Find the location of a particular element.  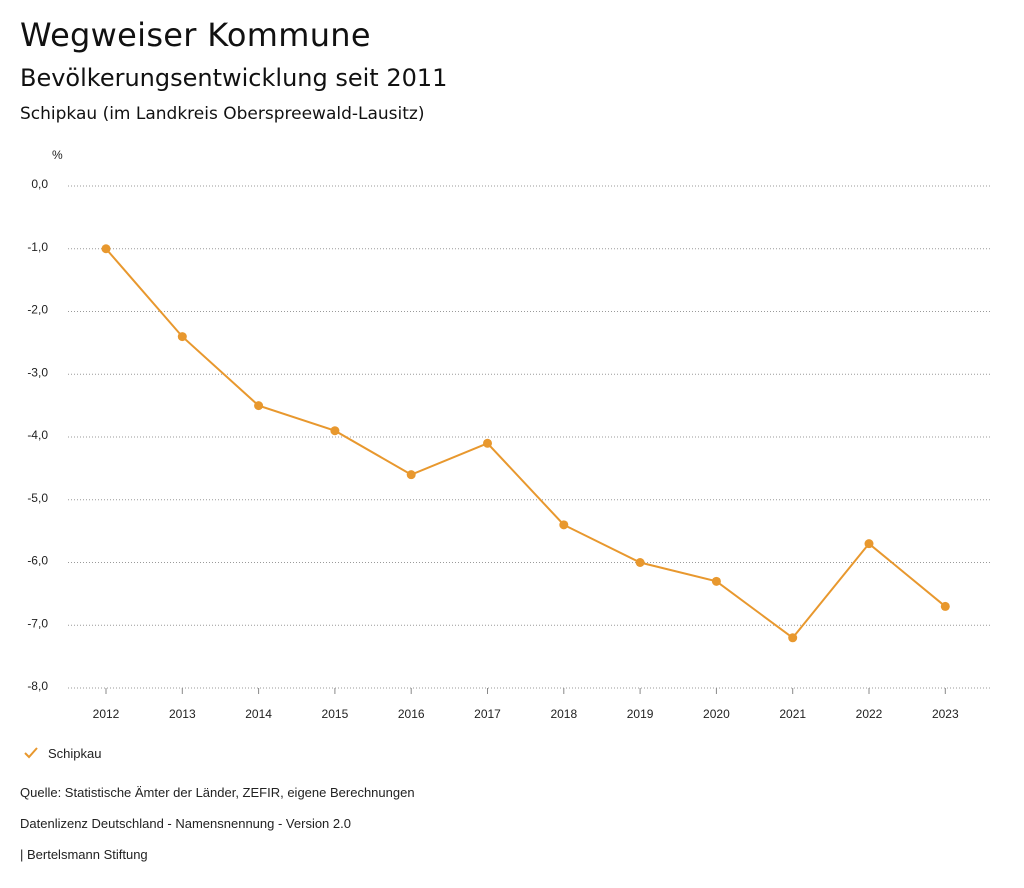

y-tick-label: -2,0 is located at coordinates (37, 310).